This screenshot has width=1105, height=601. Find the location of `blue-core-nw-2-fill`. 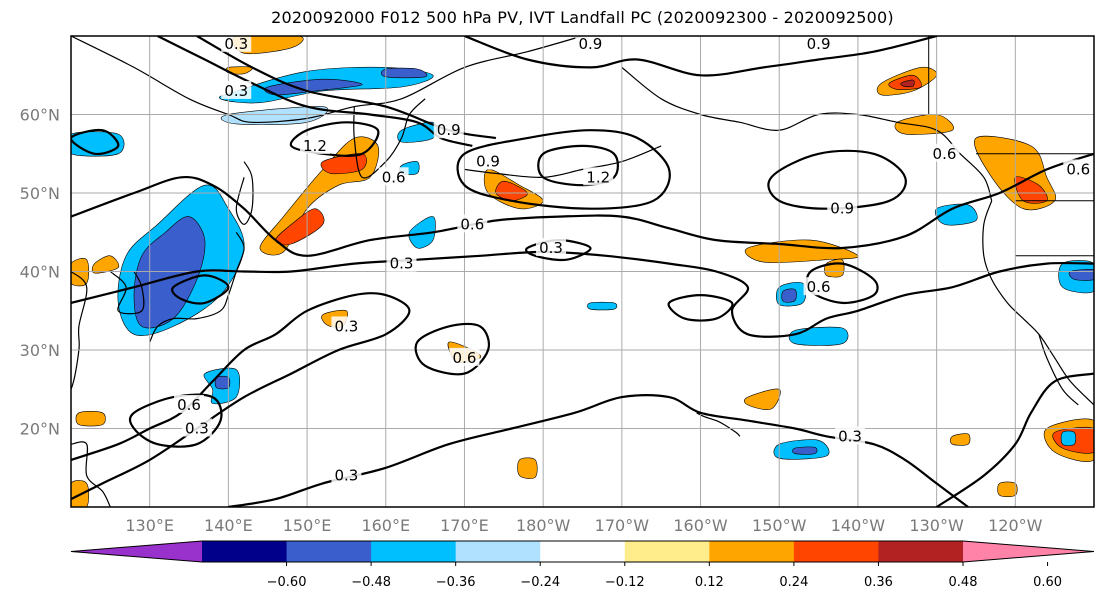

blue-core-nw-2-fill is located at coordinates (404, 73).